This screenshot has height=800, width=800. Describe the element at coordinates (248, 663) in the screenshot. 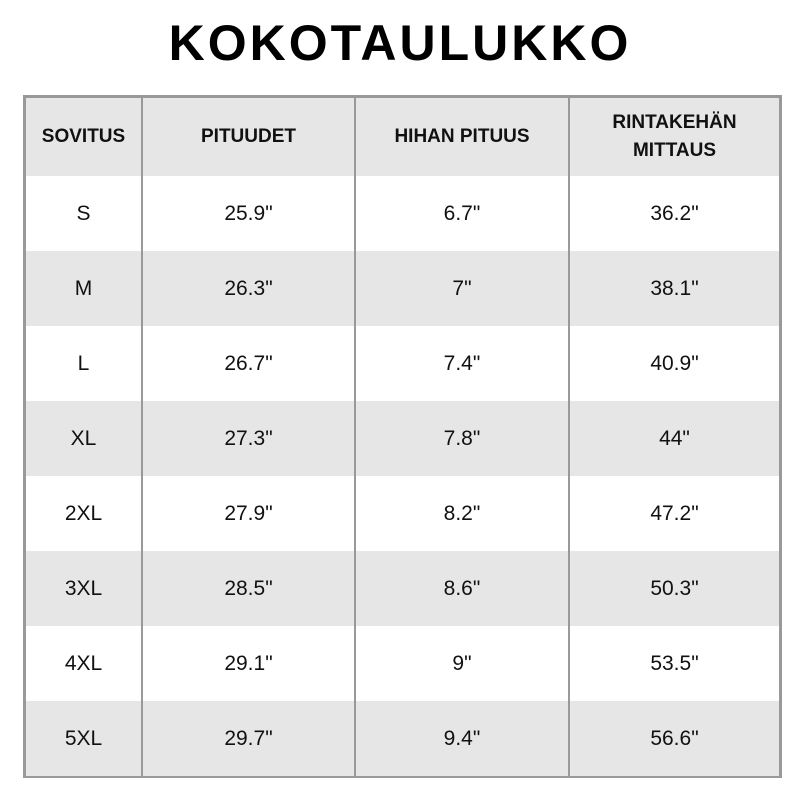

I see `cell-length: 29.1"` at that location.